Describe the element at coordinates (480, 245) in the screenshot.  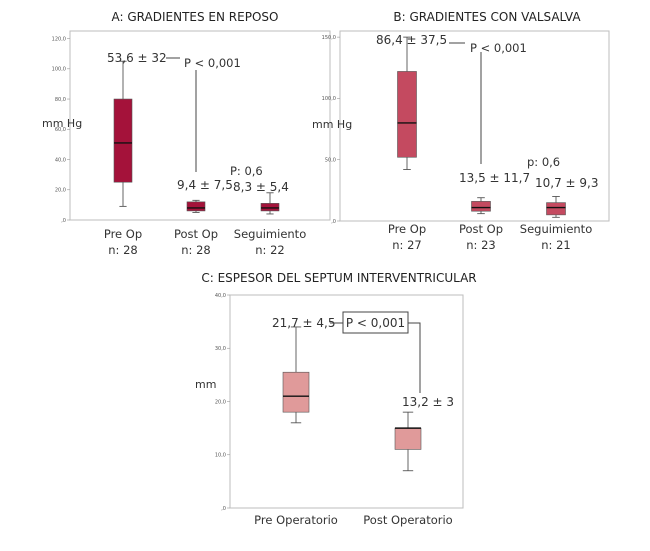
I see `panel-b-n-2: n: 23` at that location.